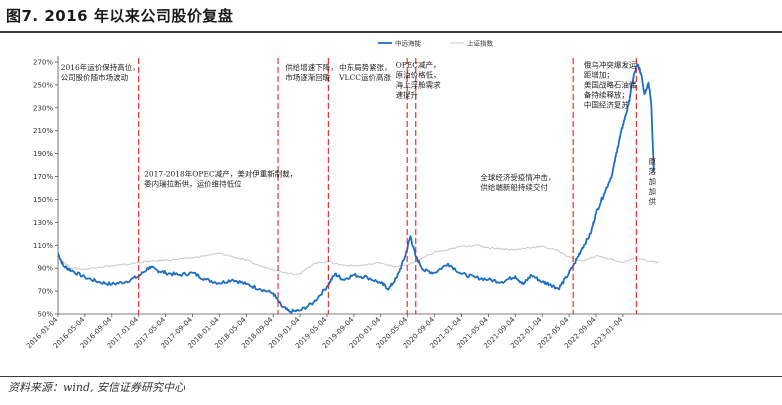 This screenshot has width=782, height=405. I want to click on series-line-index, so click(358, 259).